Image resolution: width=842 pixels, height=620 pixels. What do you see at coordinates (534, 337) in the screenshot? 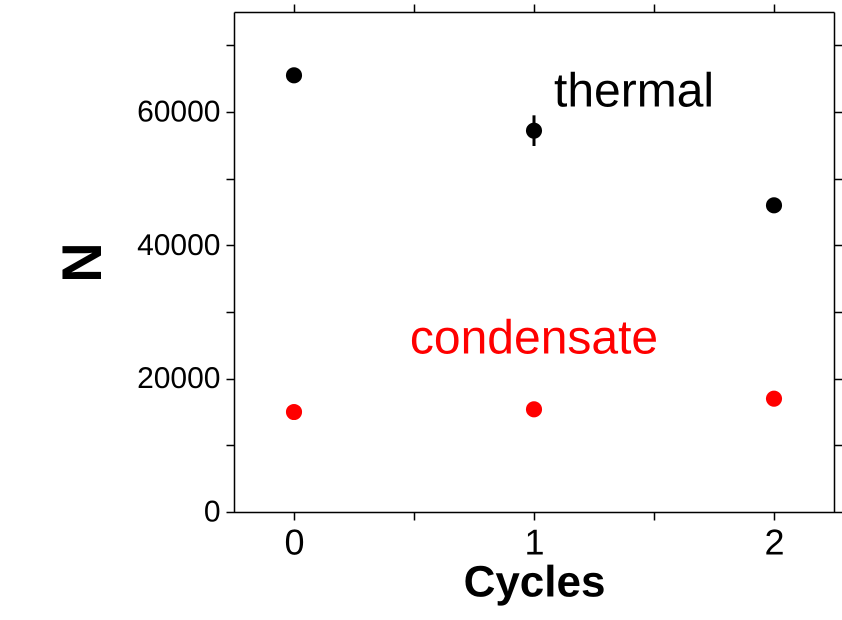
I see `series-label: condensate` at bounding box center [534, 337].